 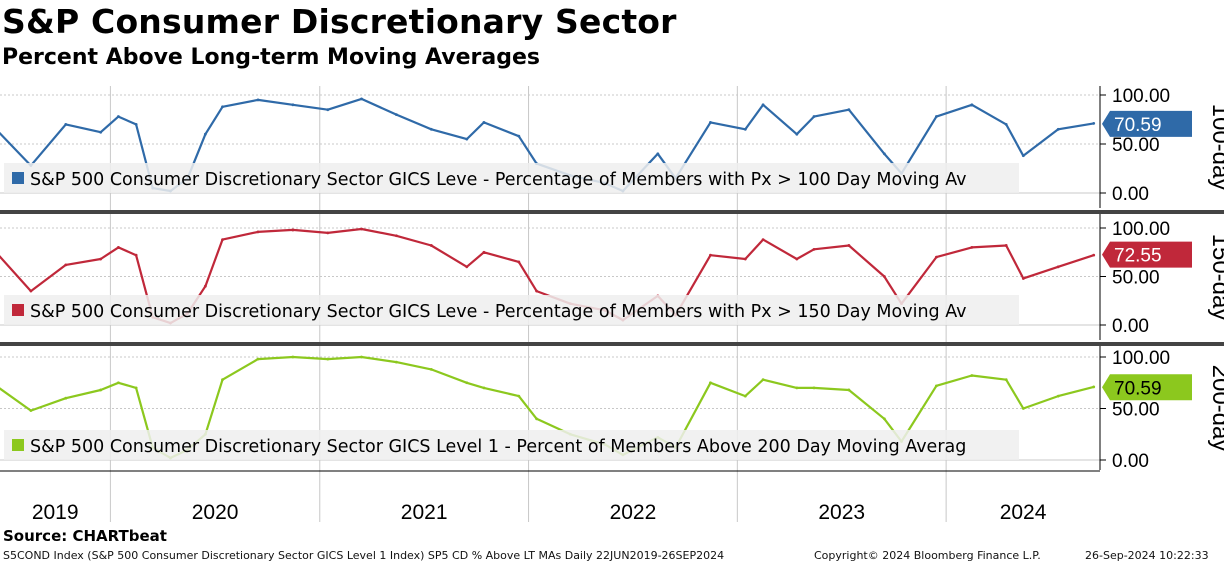 I want to click on y-tick-label: 100.00, so click(x=1141, y=358).